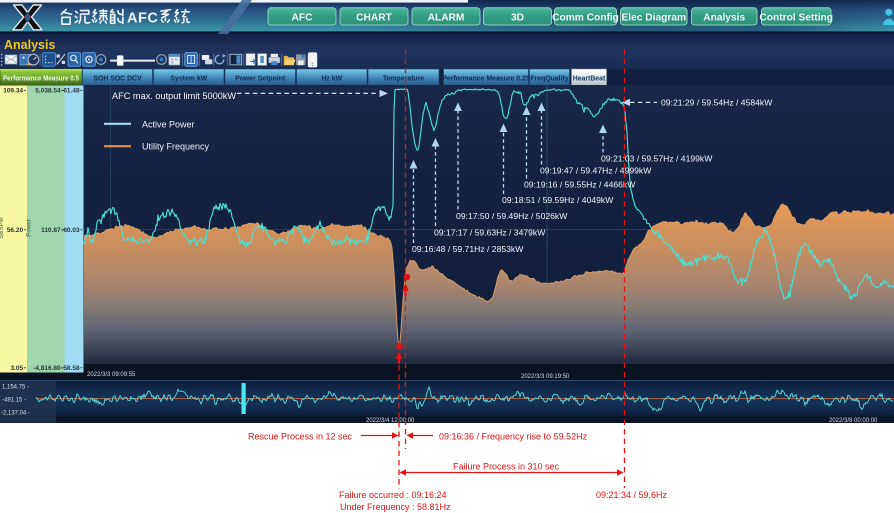 The width and height of the screenshot is (894, 513). Describe the element at coordinates (395, 507) in the screenshot. I see `svg-text: Under Frequency : 58.81Hz` at that location.